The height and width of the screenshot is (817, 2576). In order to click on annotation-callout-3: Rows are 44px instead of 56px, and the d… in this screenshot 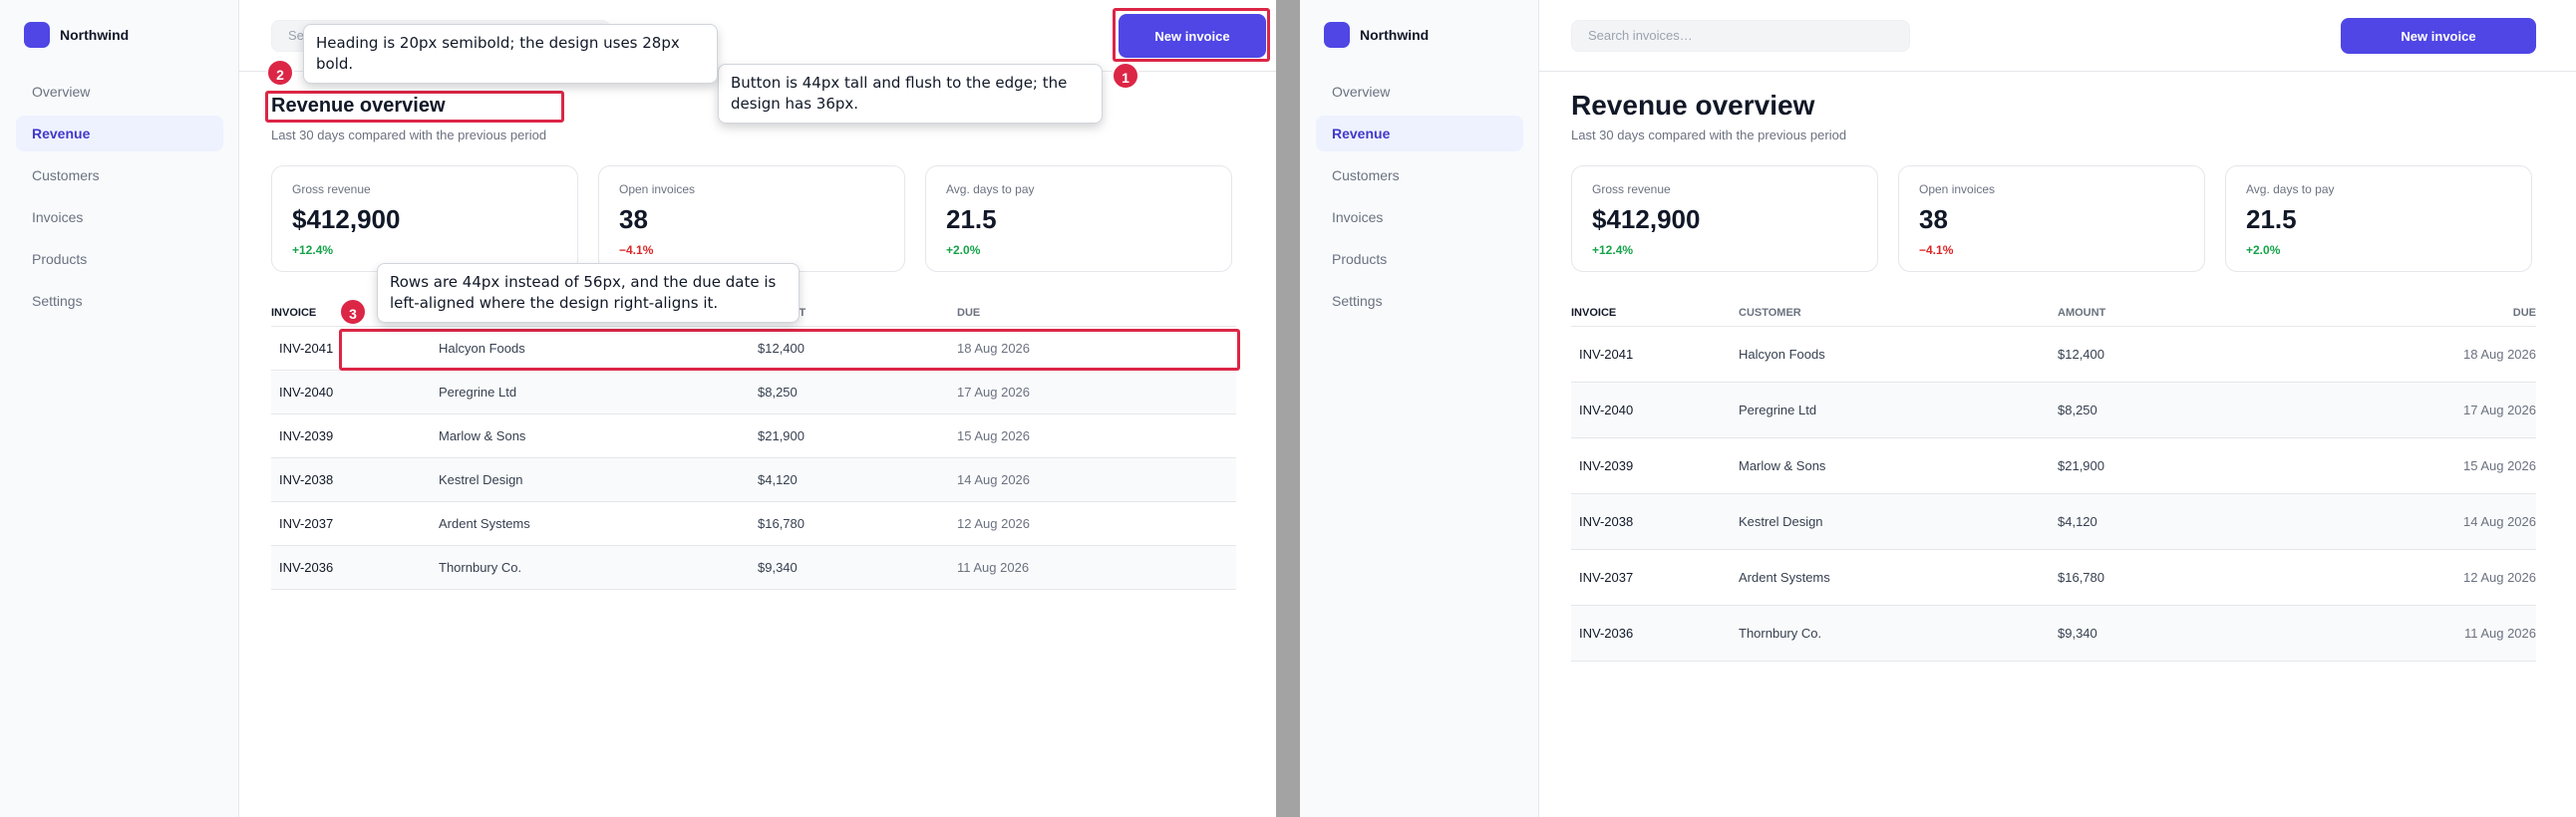, I will do `click(588, 293)`.